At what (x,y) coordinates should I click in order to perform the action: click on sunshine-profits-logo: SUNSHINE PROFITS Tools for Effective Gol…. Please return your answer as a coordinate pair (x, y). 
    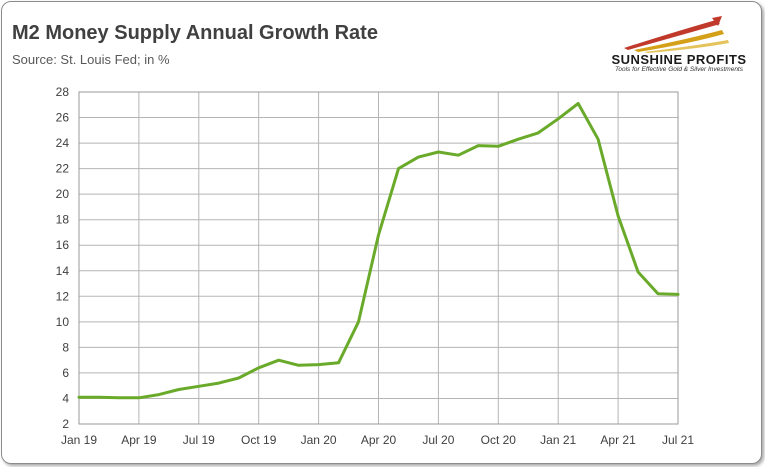
    Looking at the image, I should click on (679, 45).